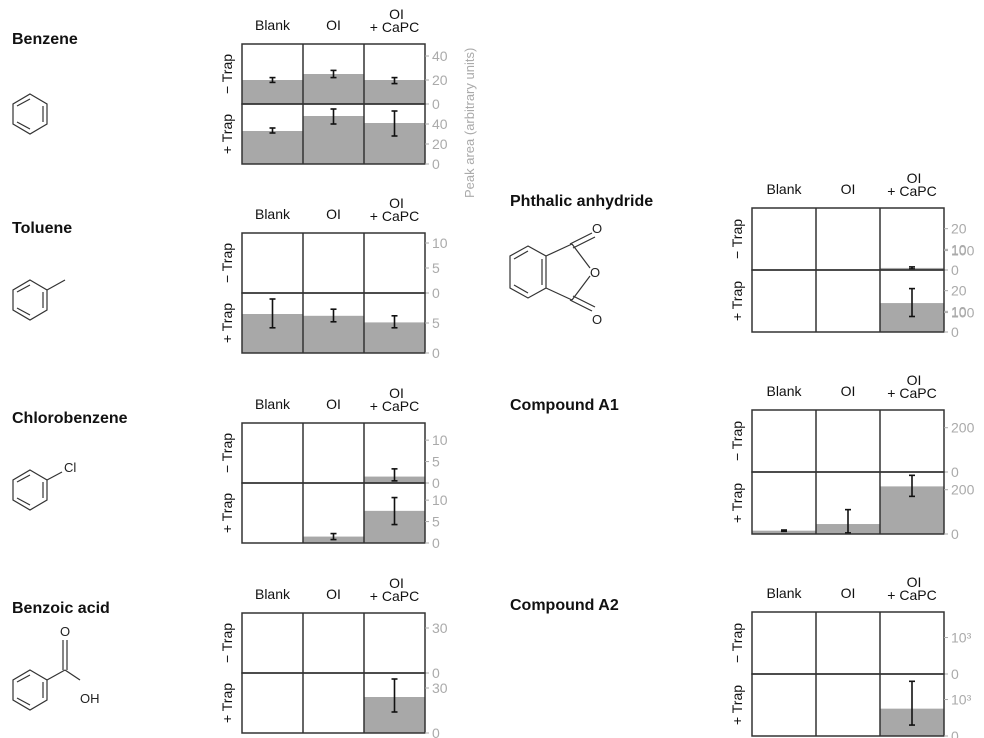 Image resolution: width=984 pixels, height=738 pixels. What do you see at coordinates (90, 698) in the screenshot?
I see `hydroxyl-label: OH` at bounding box center [90, 698].